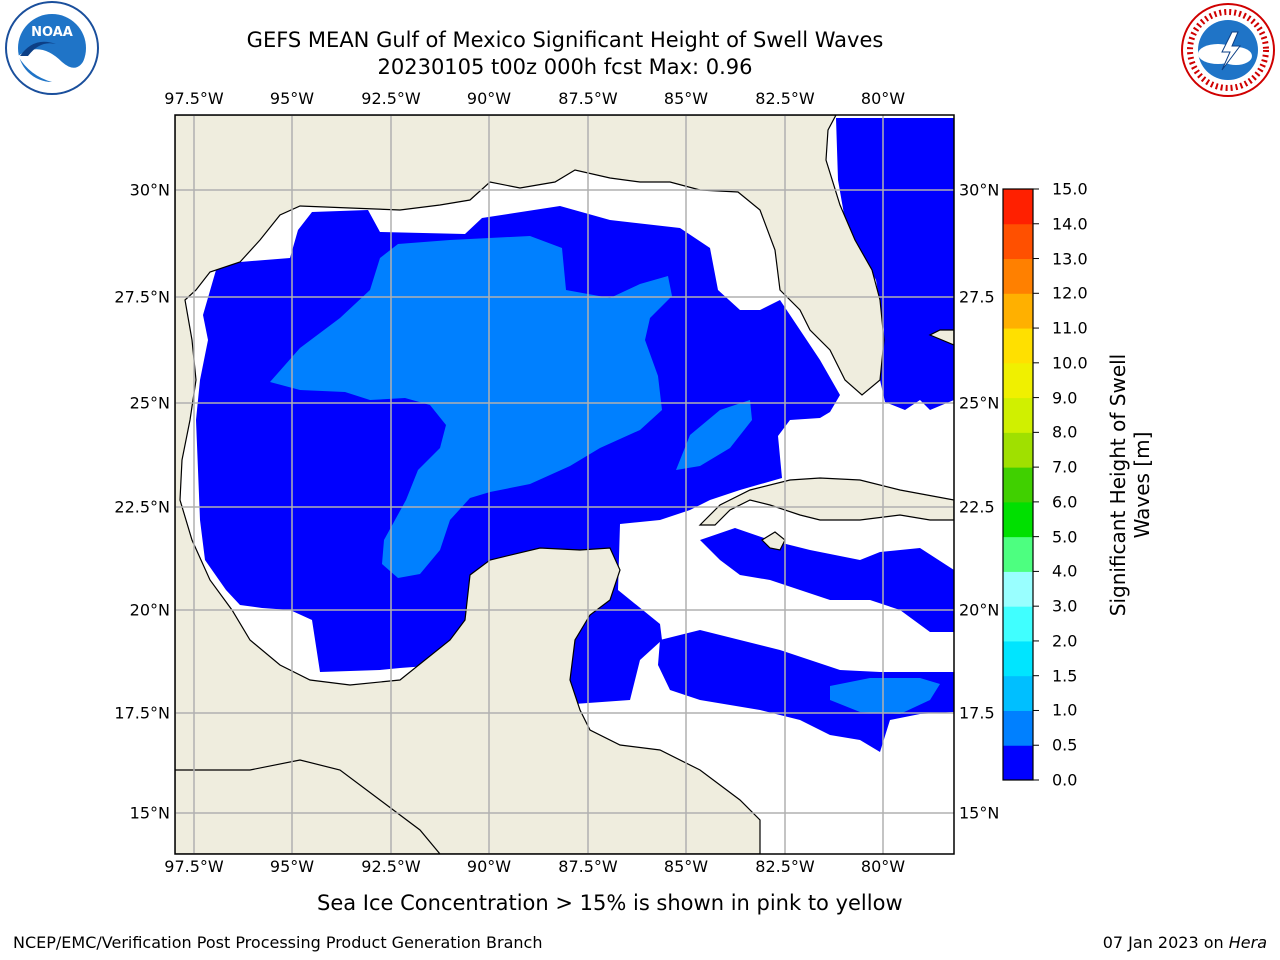  I want to click on lat-label-left: 25°N, so click(149, 403).